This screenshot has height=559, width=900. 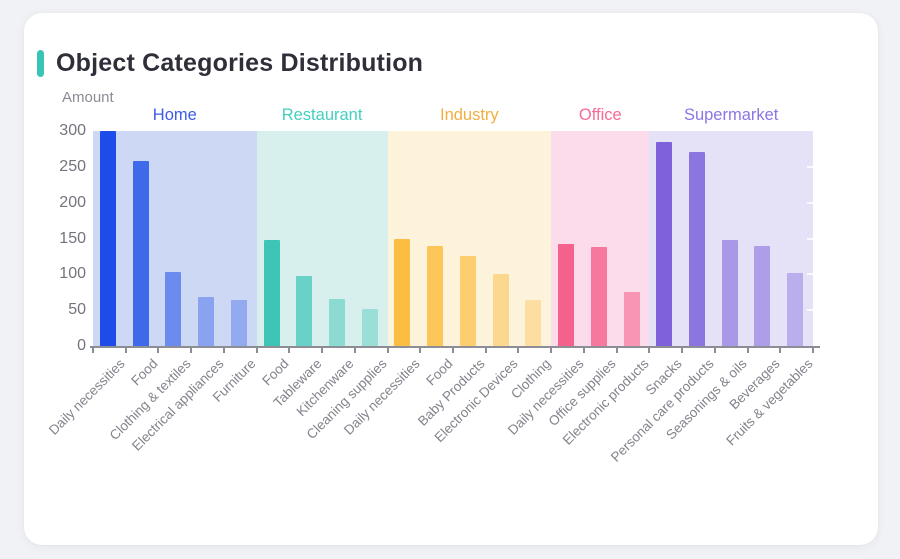 What do you see at coordinates (88, 97) in the screenshot?
I see `y-axis-title: Amount` at bounding box center [88, 97].